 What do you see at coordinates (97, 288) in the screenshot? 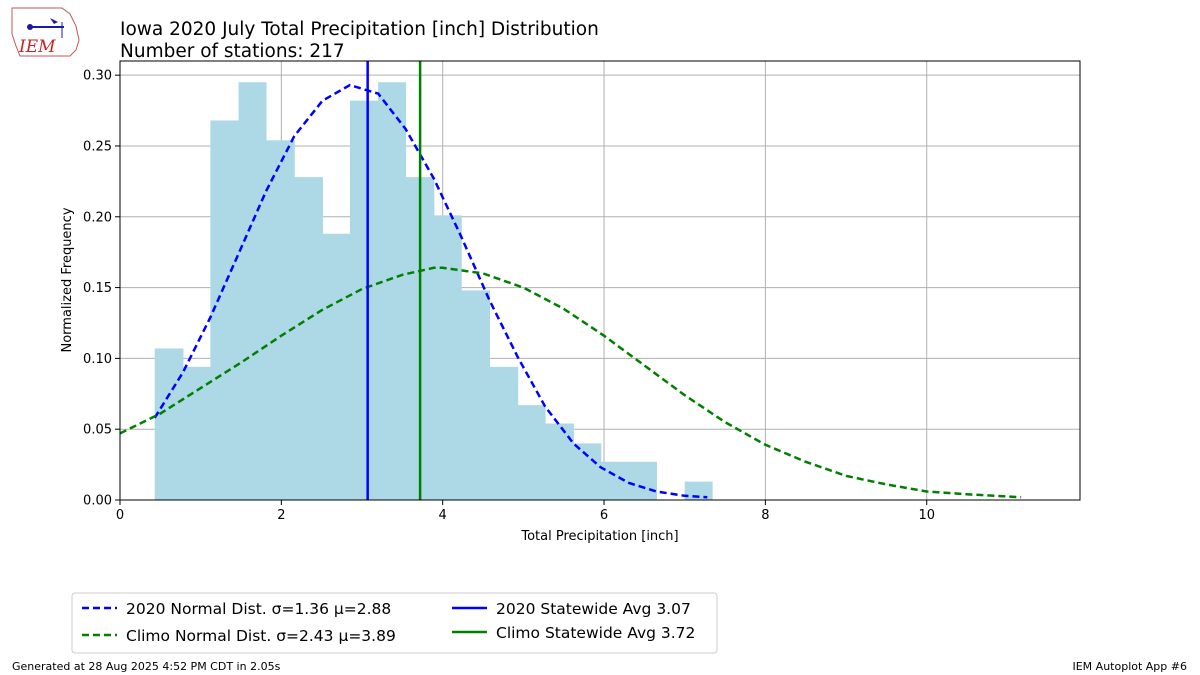
I see `y-tick-label: 0.15` at bounding box center [97, 288].